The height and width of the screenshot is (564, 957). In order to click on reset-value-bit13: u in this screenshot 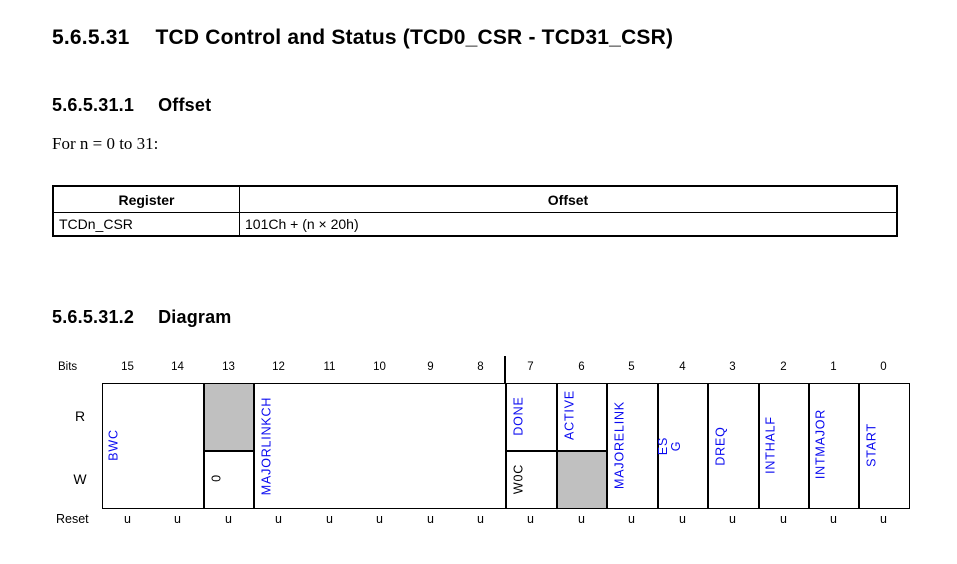, I will do `click(228, 519)`.